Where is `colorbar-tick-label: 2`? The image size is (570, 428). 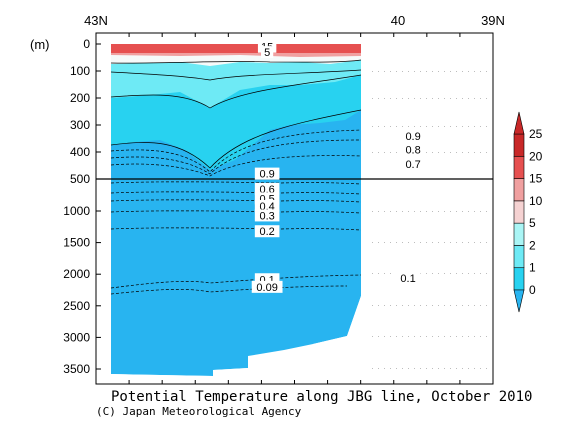
colorbar-tick-label: 2 is located at coordinates (532, 245).